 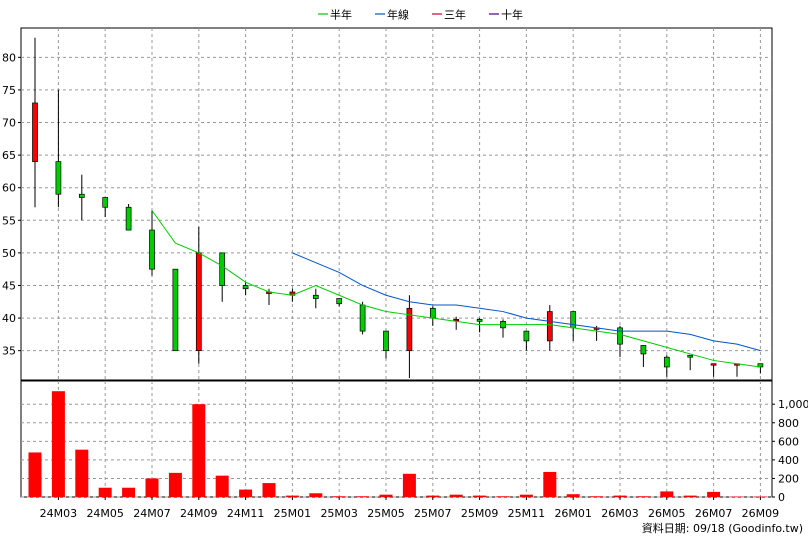 What do you see at coordinates (760, 497) in the screenshot?
I see `volume-bar-26M09` at bounding box center [760, 497].